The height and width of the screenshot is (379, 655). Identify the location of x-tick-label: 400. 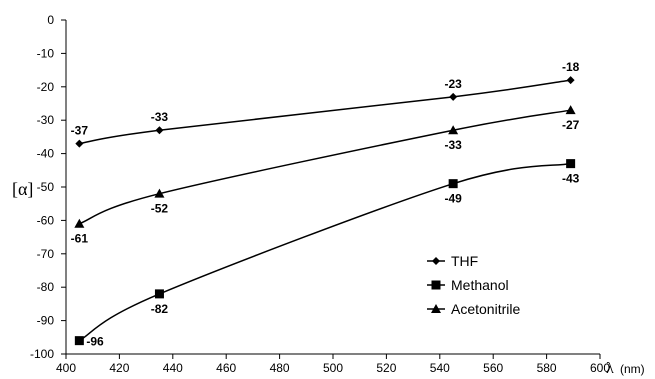
(66, 368).